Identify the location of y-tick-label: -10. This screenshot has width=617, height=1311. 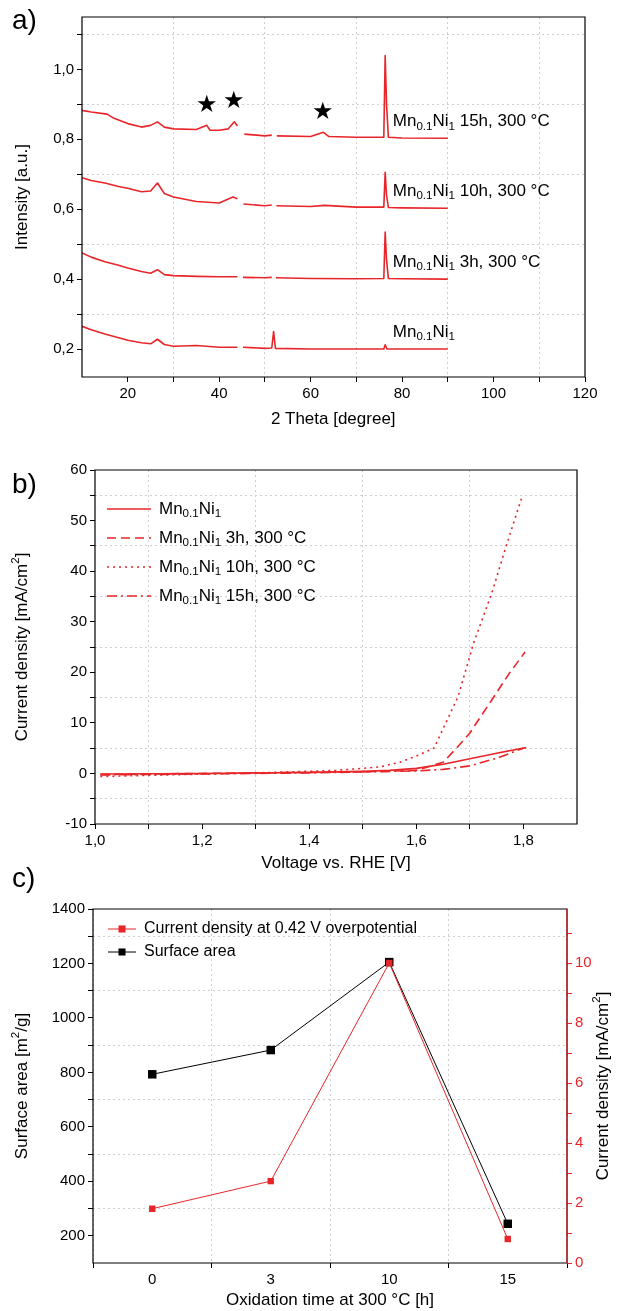
(76, 823).